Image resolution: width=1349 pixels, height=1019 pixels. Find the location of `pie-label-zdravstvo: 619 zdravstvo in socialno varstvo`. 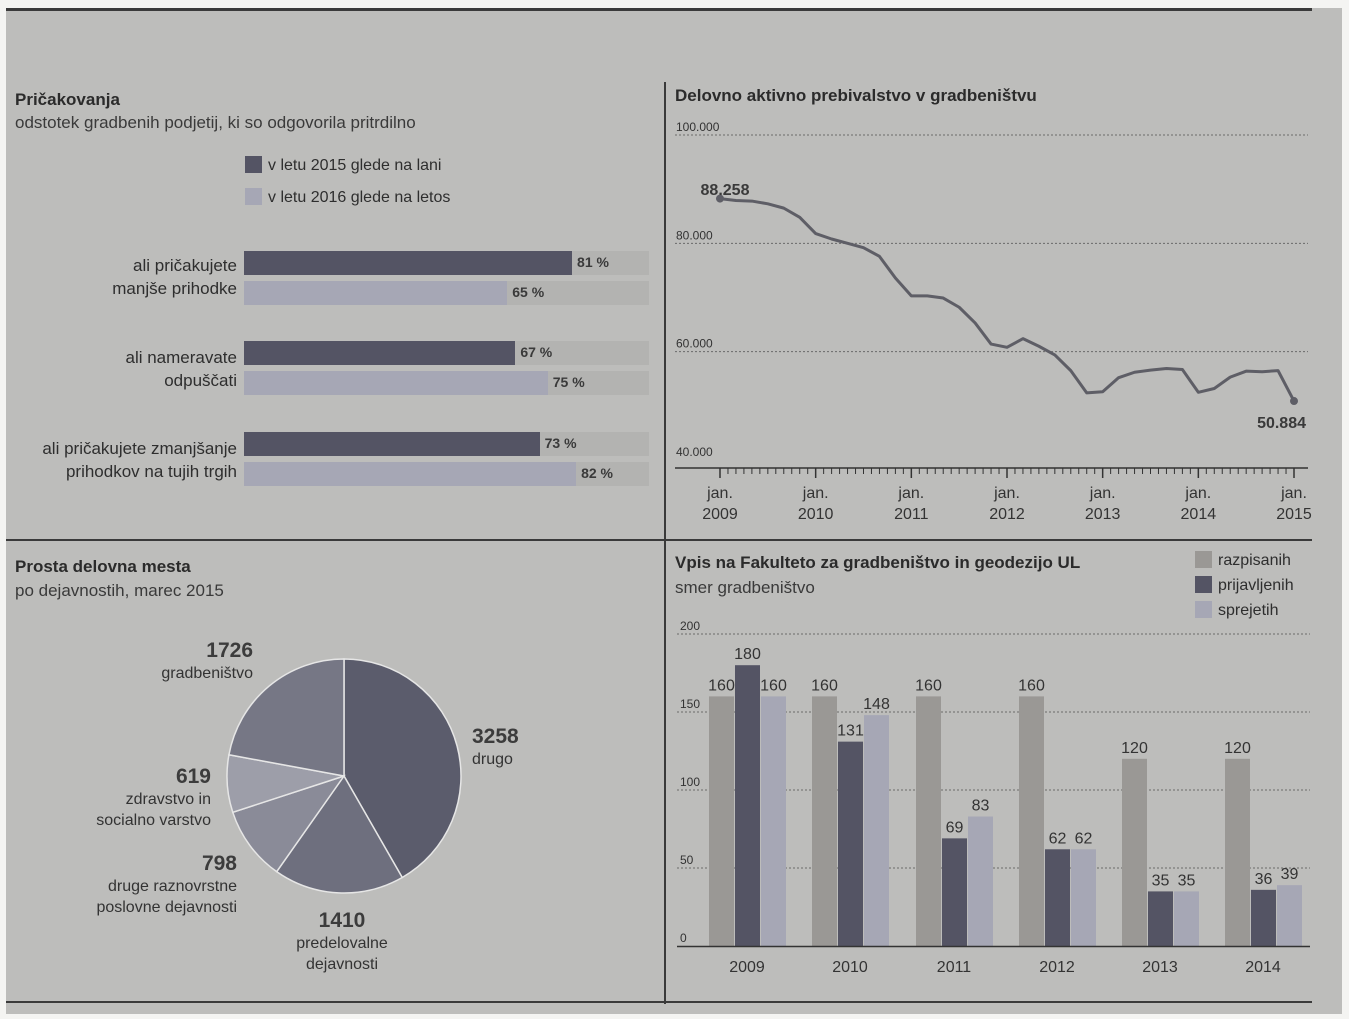

pie-label-zdravstvo: 619 zdravstvo in socialno varstvo is located at coordinates (121, 798).